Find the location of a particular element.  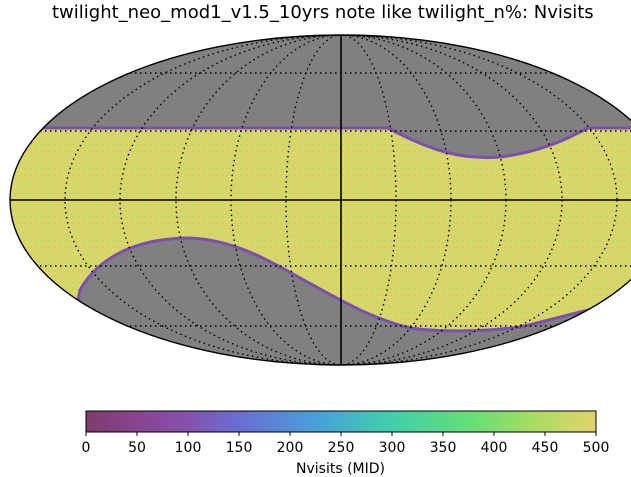

colorbar-tick-label: 500 is located at coordinates (596, 448).